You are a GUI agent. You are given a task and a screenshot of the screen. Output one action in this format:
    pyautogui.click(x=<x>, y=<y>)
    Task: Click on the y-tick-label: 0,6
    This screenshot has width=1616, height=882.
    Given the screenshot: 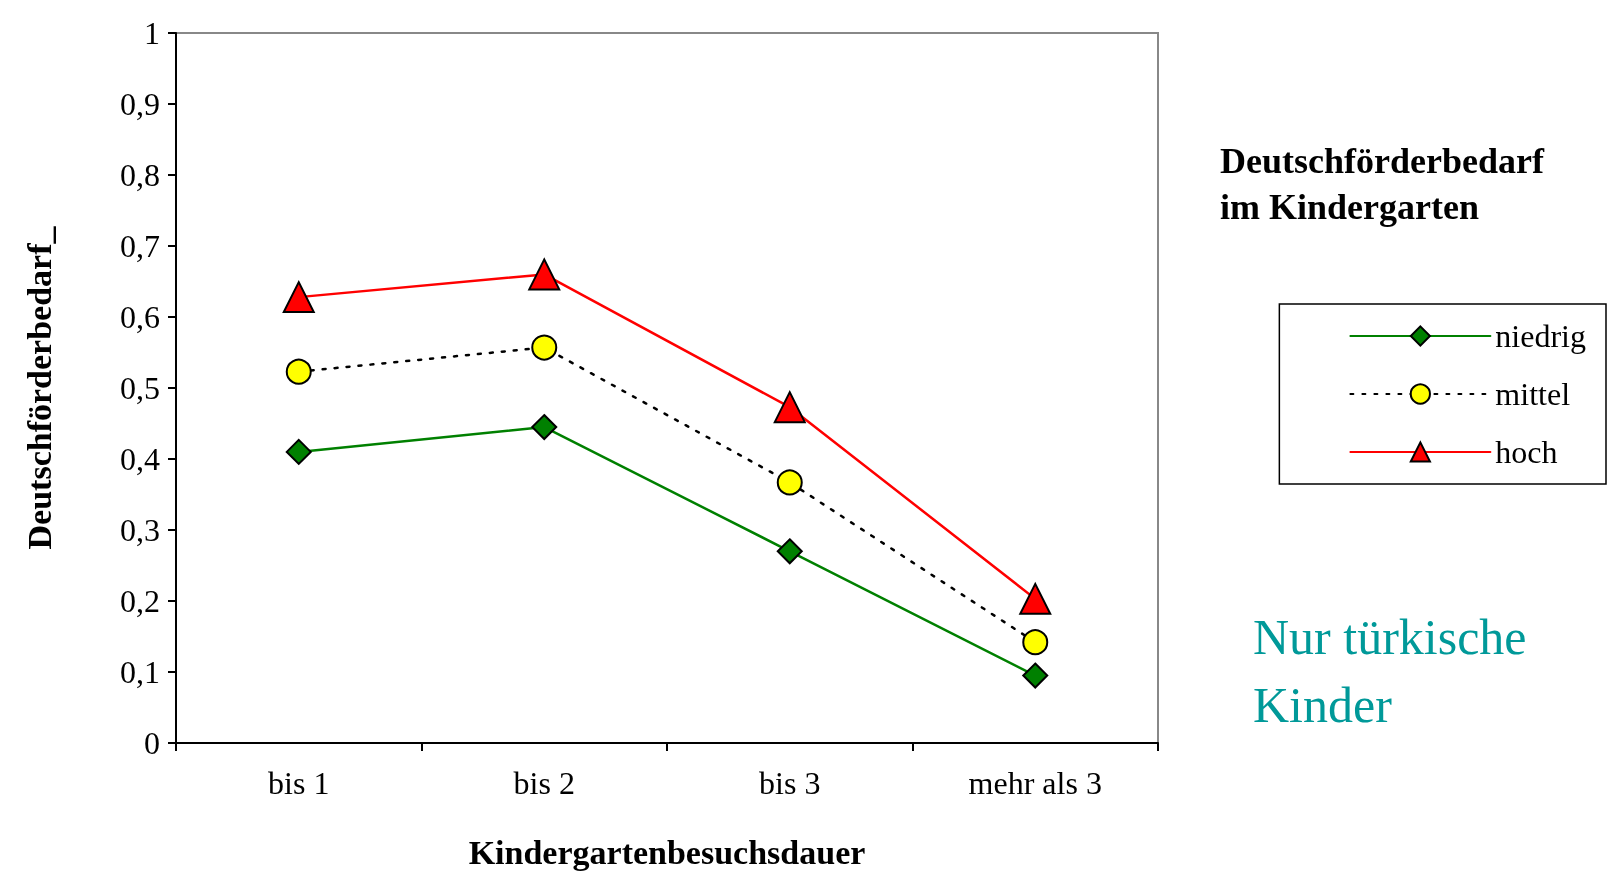 What is the action you would take?
    pyautogui.click(x=140, y=317)
    